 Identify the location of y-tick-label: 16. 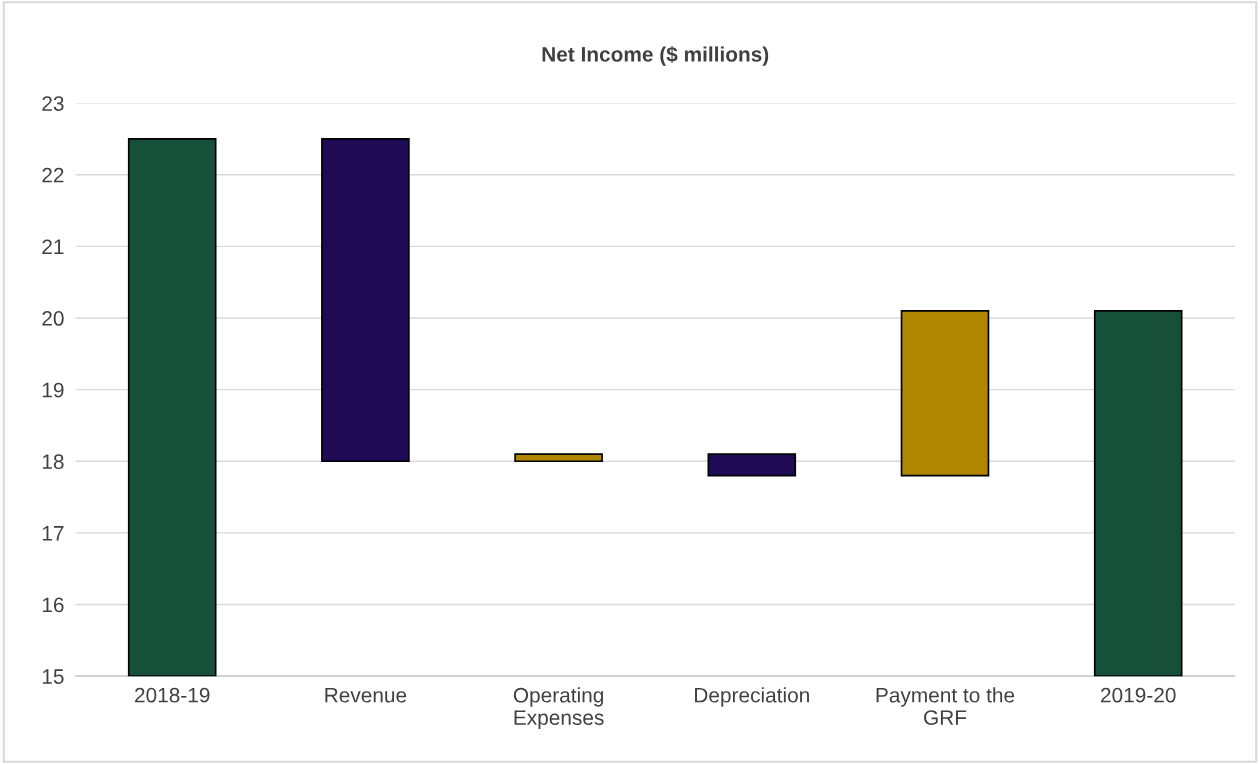
(53, 605).